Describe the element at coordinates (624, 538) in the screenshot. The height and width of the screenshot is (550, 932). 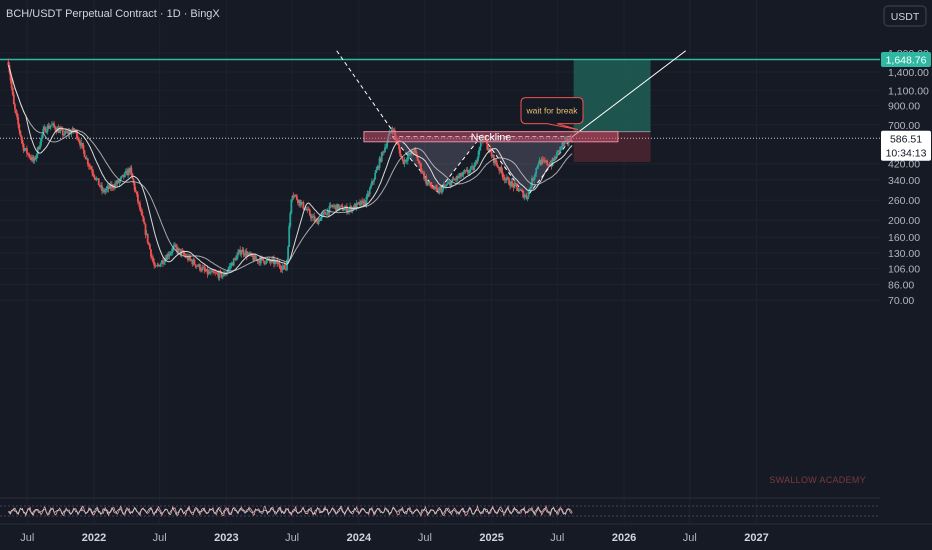
I see `time-tick-label: 2026` at that location.